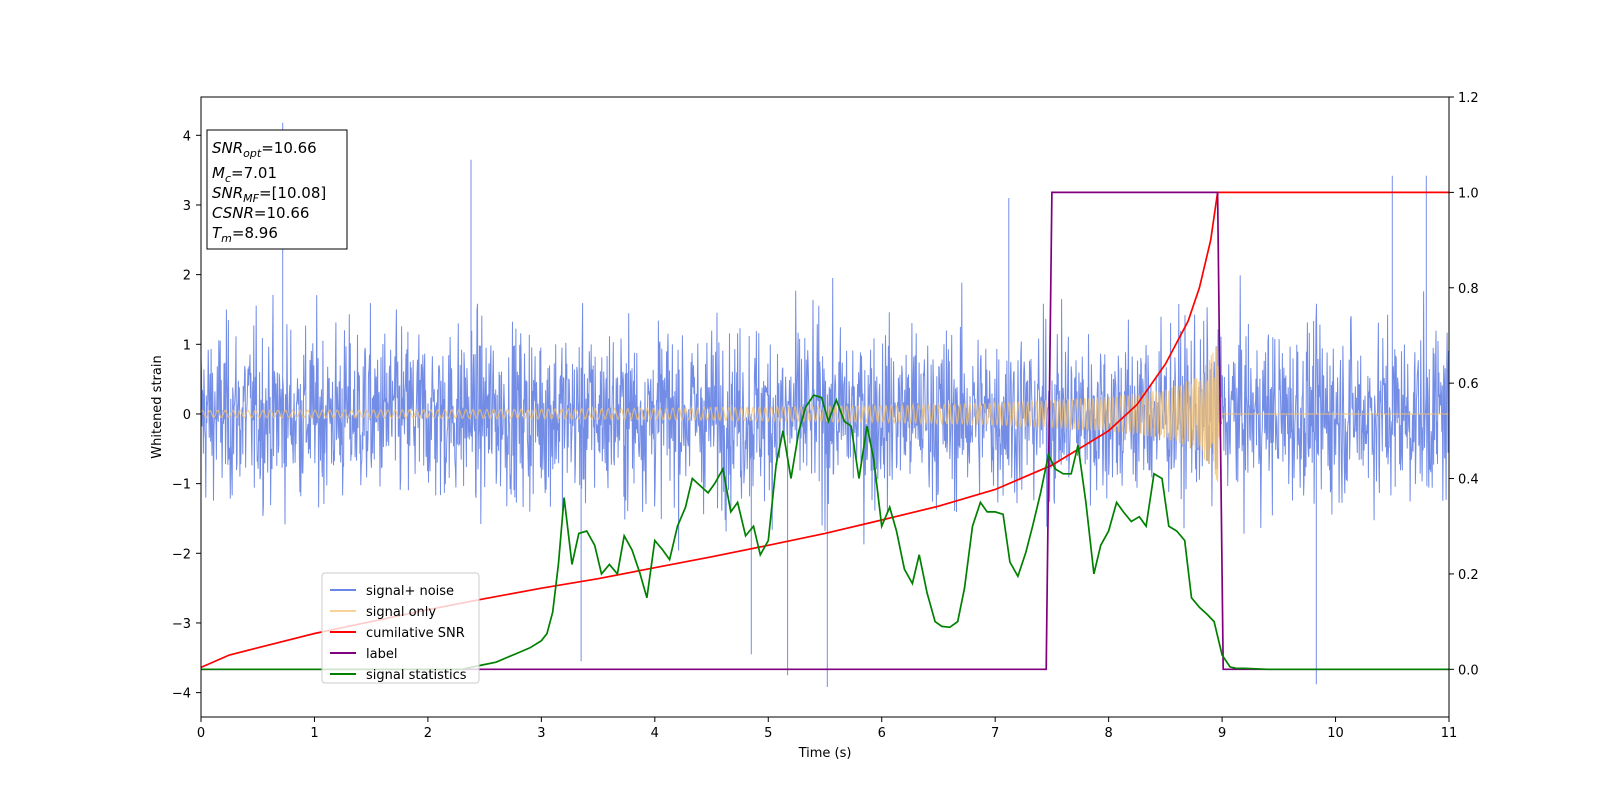 This screenshot has height=800, width=1600. What do you see at coordinates (181, 485) in the screenshot?
I see `y-left-tick-label: −1` at bounding box center [181, 485].